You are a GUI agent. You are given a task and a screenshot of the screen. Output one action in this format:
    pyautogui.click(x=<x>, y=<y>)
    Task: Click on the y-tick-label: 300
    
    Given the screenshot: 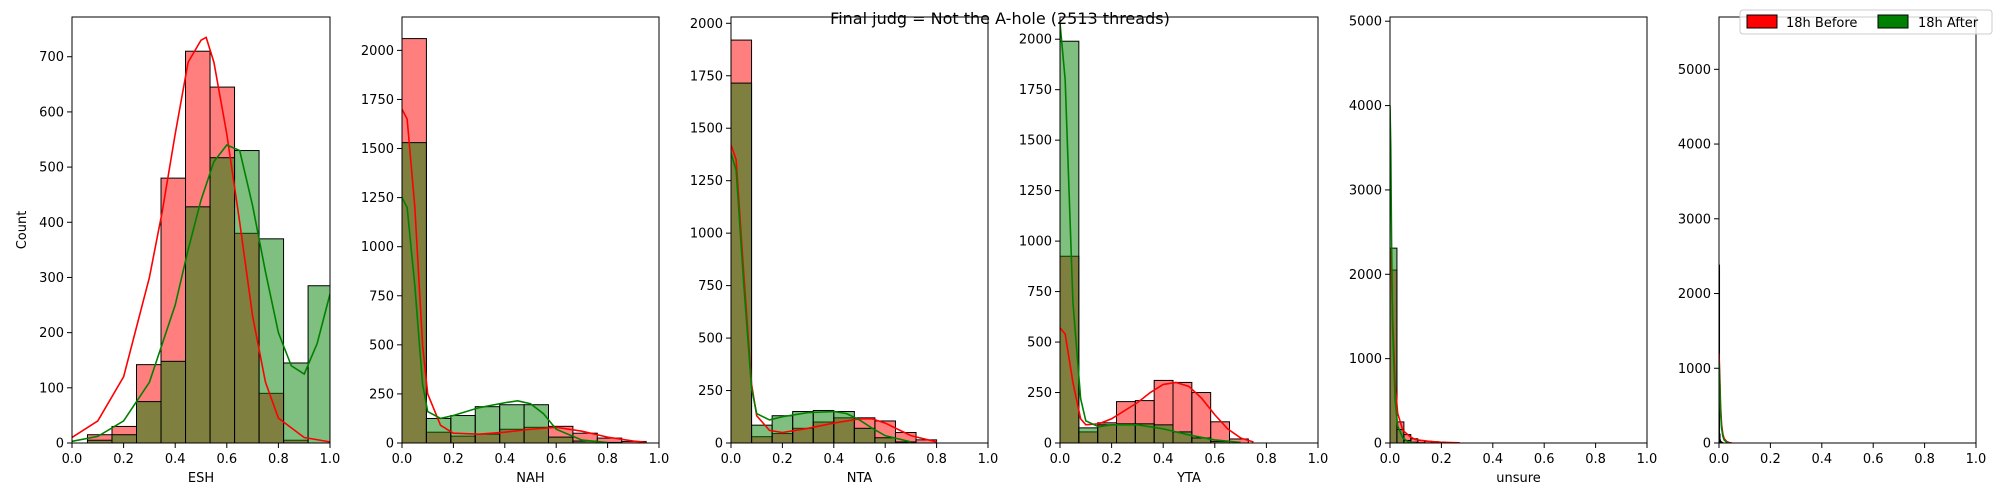 What is the action you would take?
    pyautogui.click(x=51, y=278)
    